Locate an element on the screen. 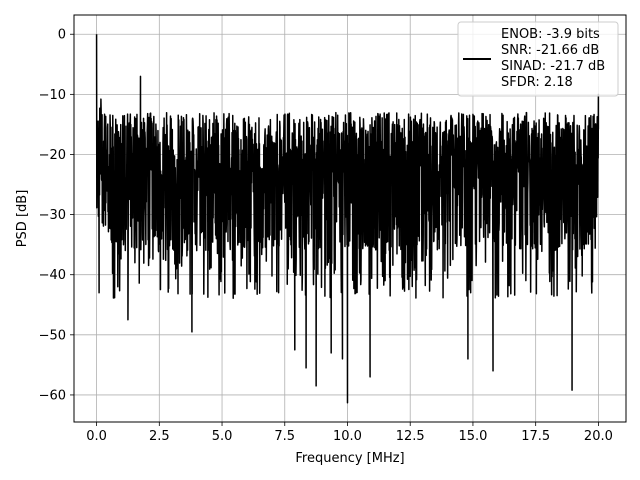 The width and height of the screenshot is (640, 480). legend-entry-snr: SNR: -21.66 dB is located at coordinates (550, 50).